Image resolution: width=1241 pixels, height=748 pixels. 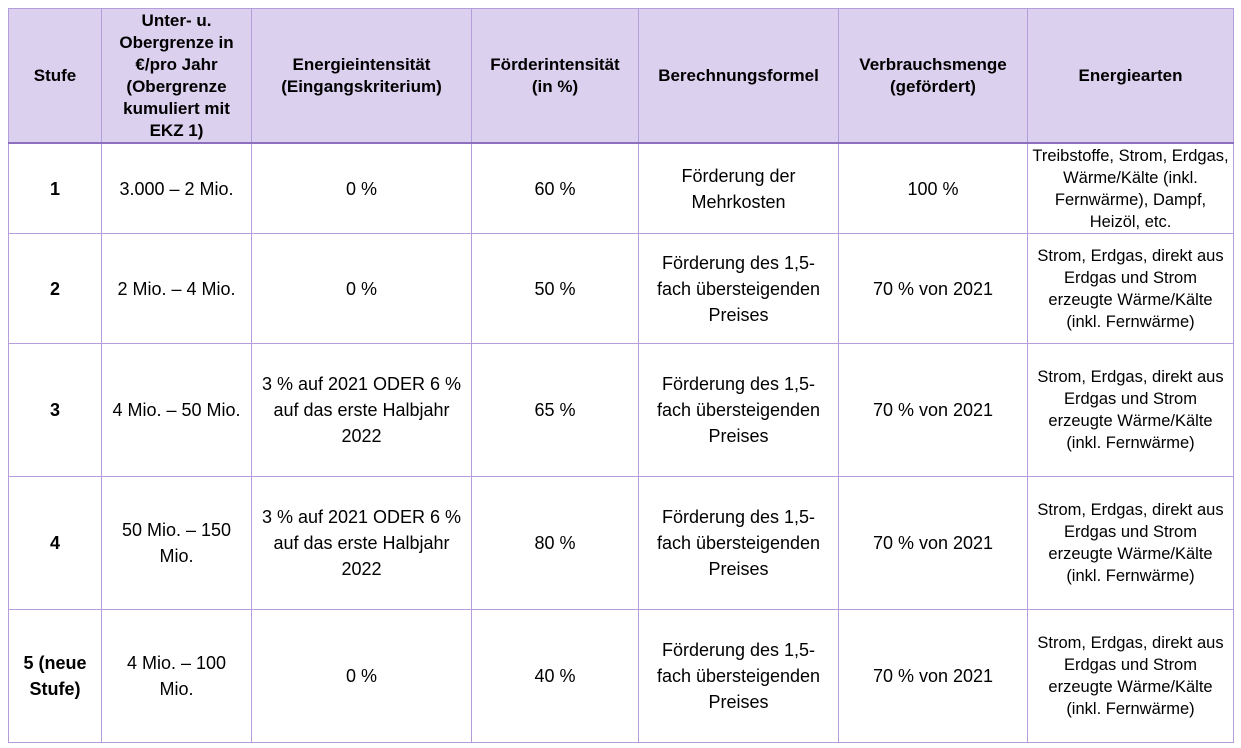 What do you see at coordinates (176, 676) in the screenshot?
I see `table-cell: 4 Mio. – 100 Mio.` at bounding box center [176, 676].